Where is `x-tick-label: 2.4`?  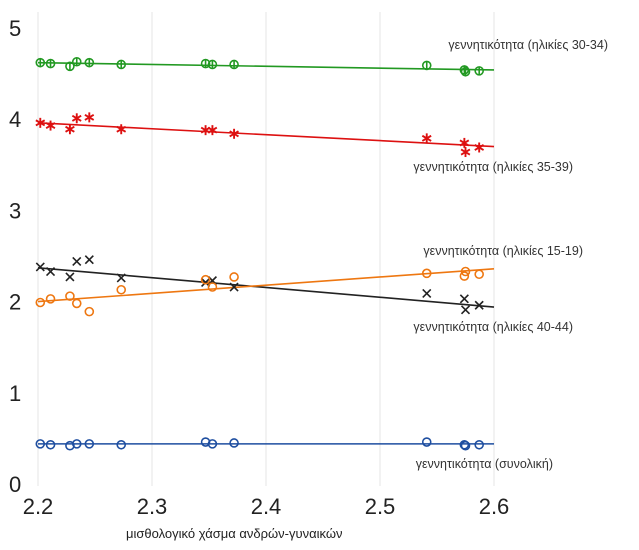
x-tick-label: 2.4 is located at coordinates (266, 506).